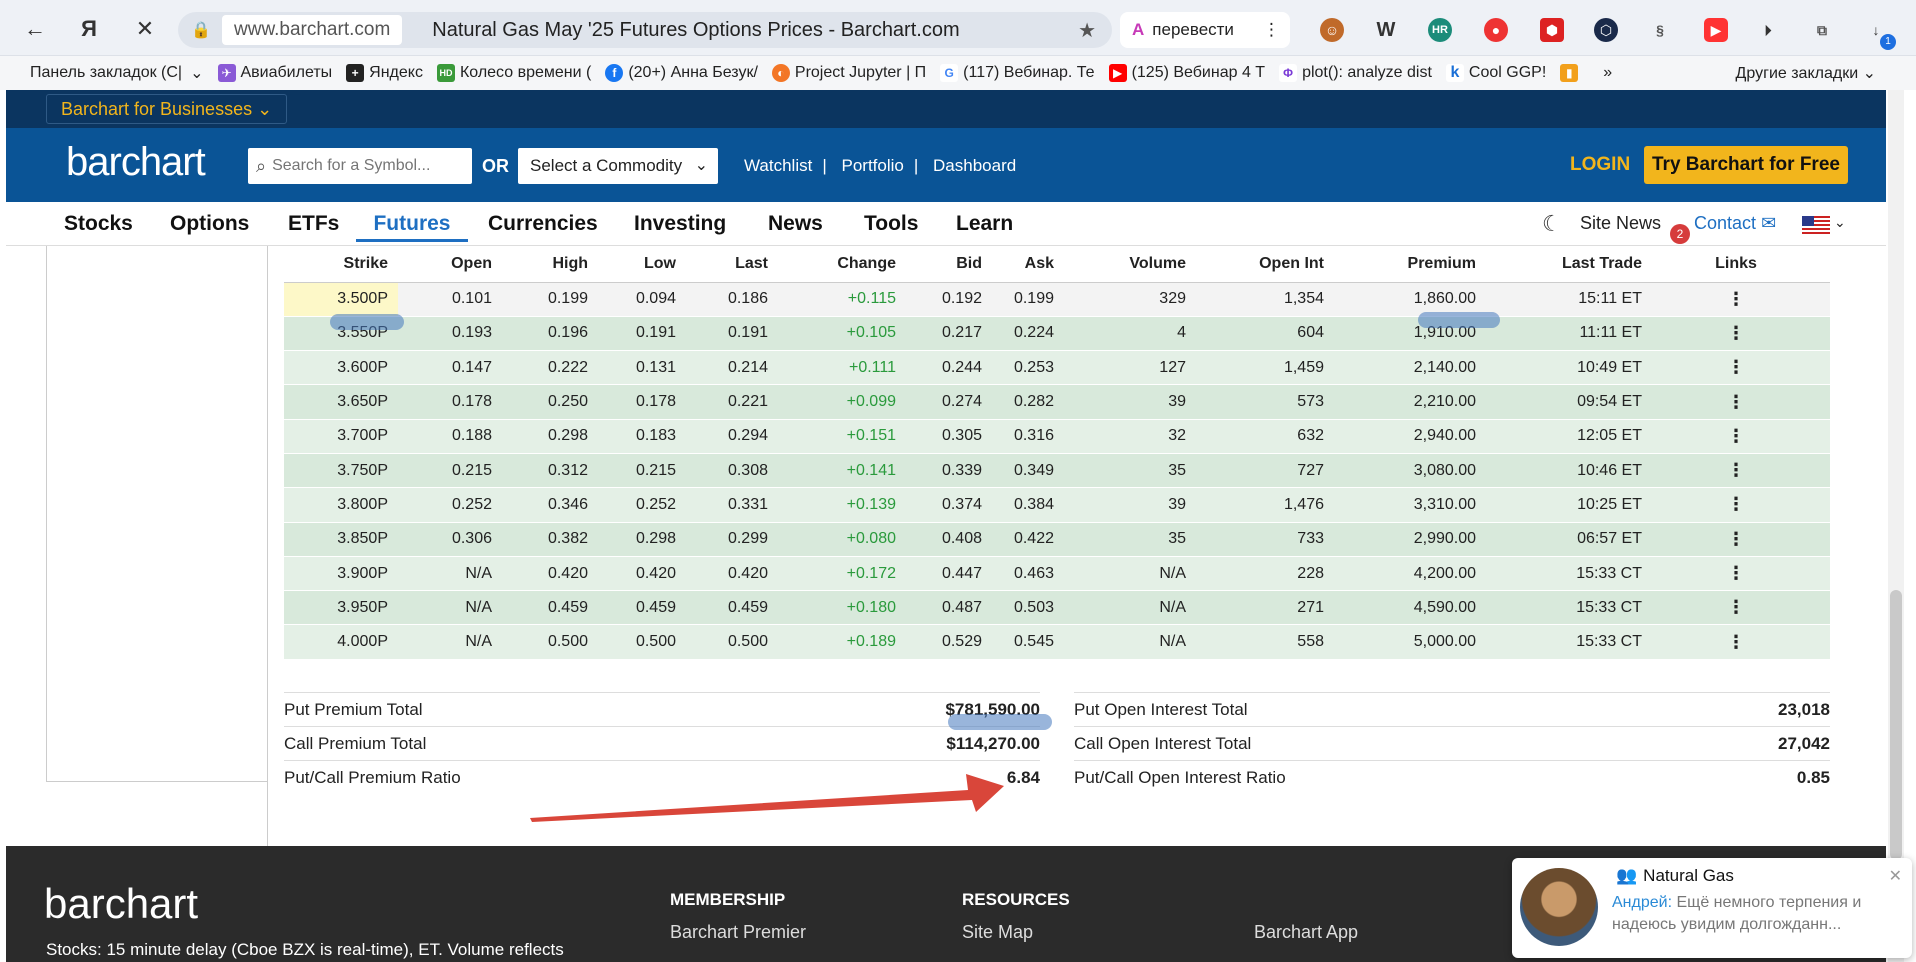 This screenshot has width=1916, height=962. What do you see at coordinates (1735, 223) in the screenshot?
I see `contact-link: Contact ✉` at bounding box center [1735, 223].